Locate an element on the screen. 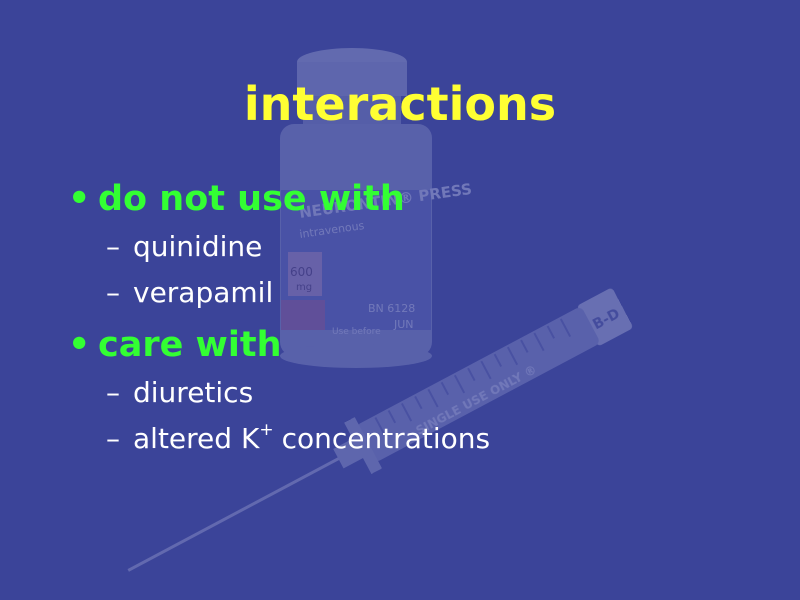  bullet-heading: • care with is located at coordinates (279, 345).